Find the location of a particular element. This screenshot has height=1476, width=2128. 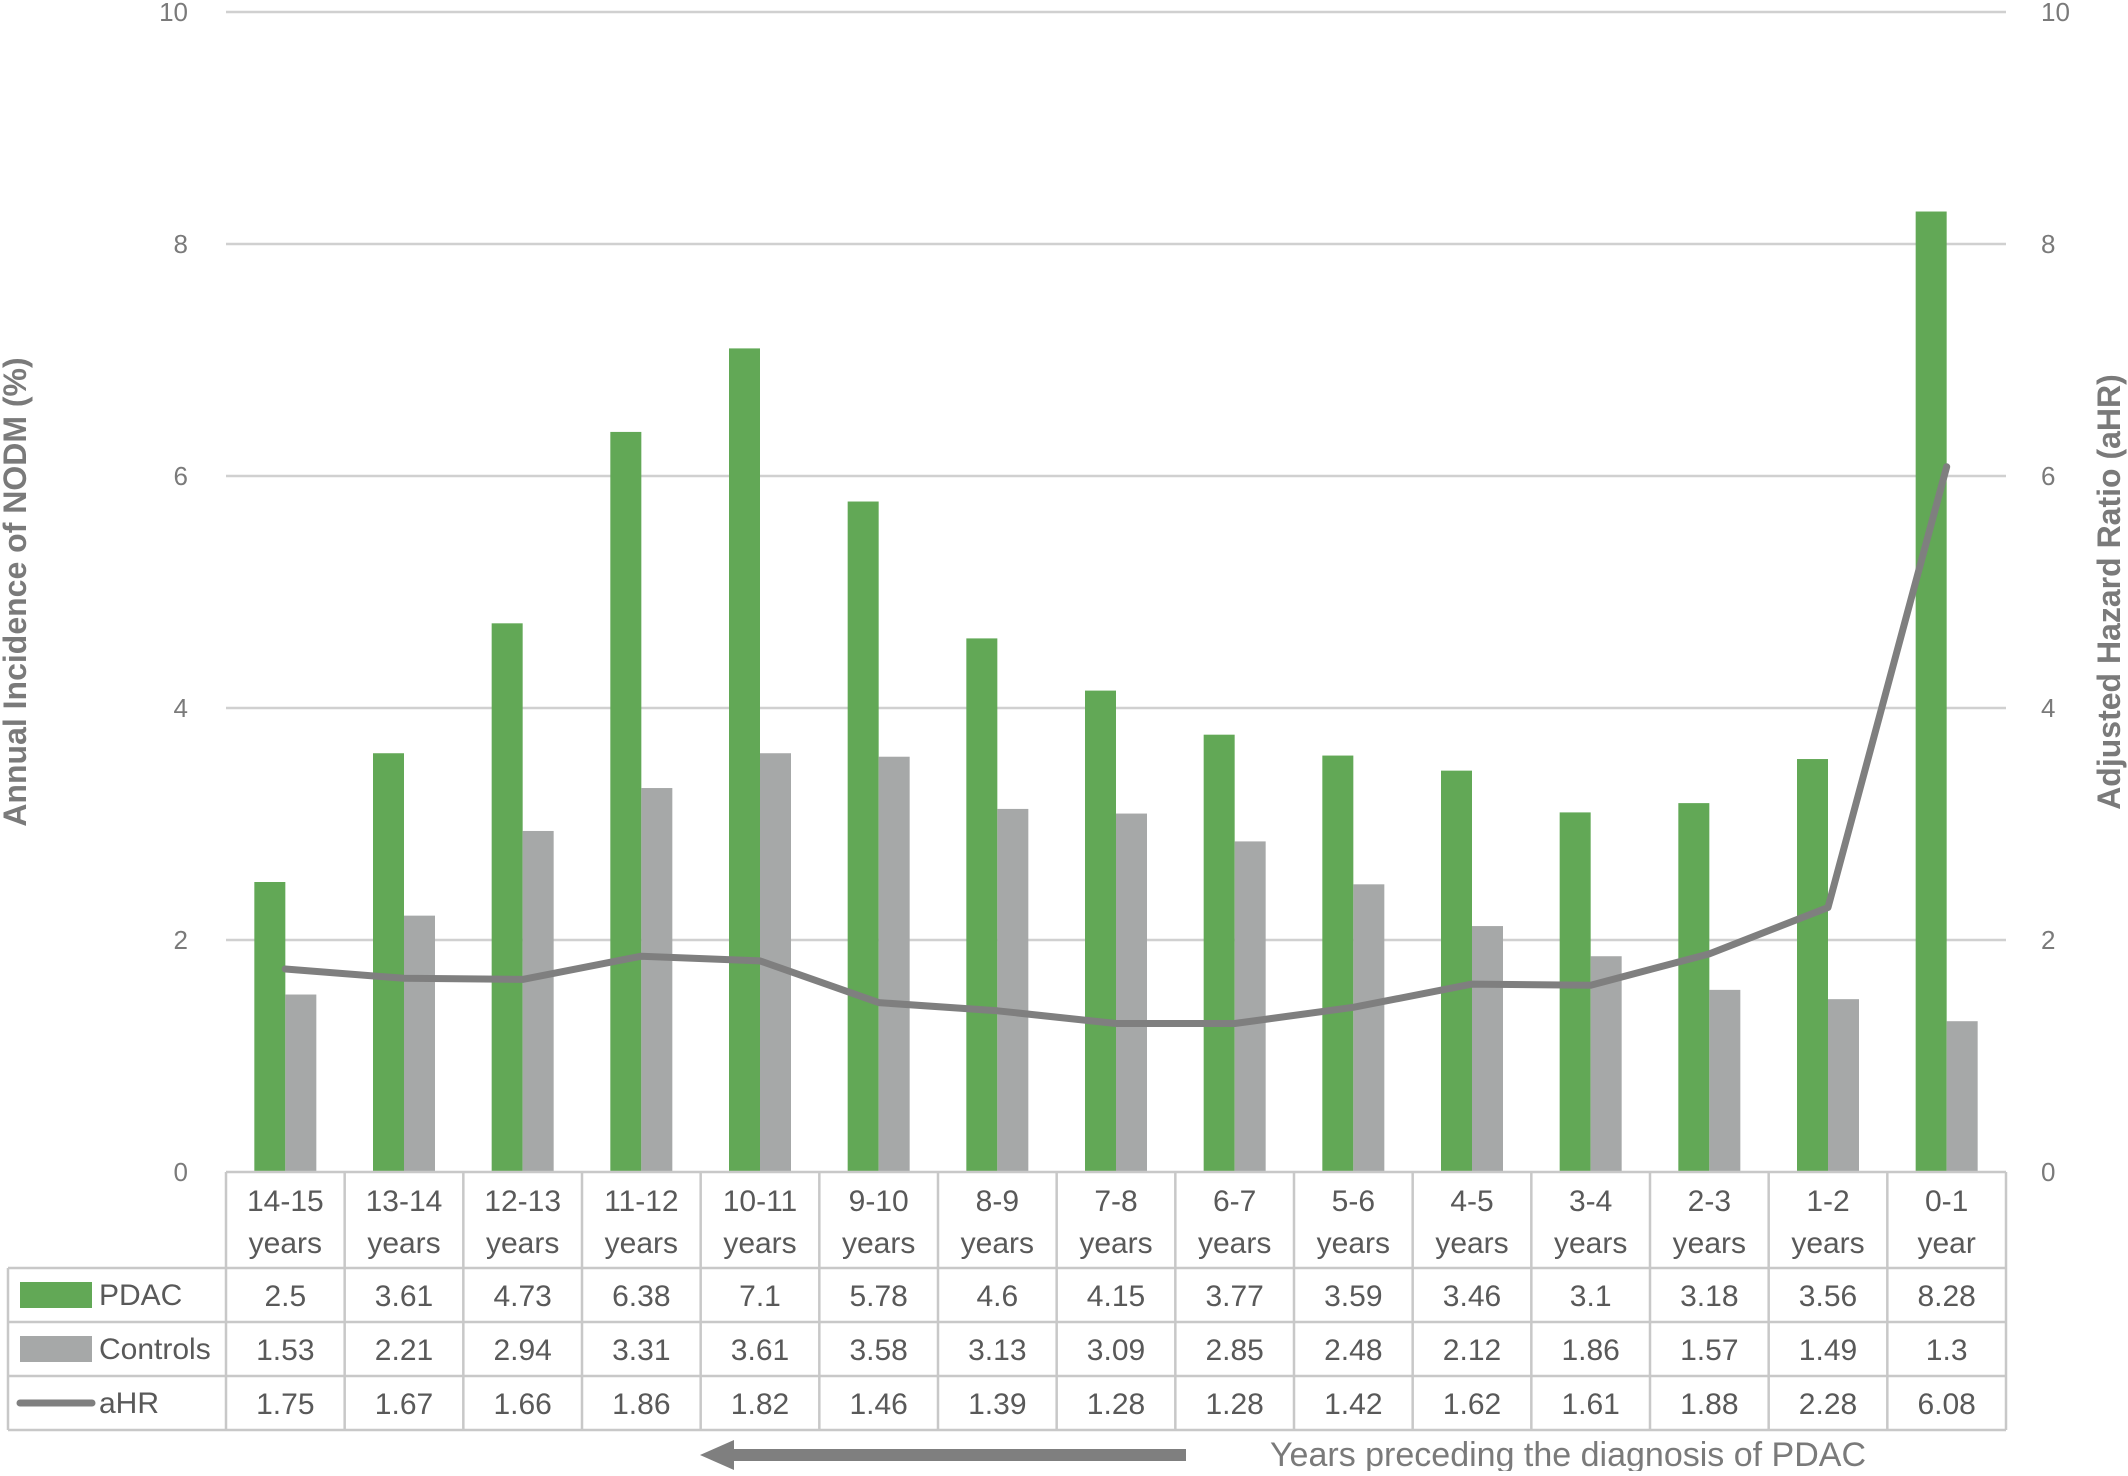

data-label: 2.85 is located at coordinates (1234, 1350).